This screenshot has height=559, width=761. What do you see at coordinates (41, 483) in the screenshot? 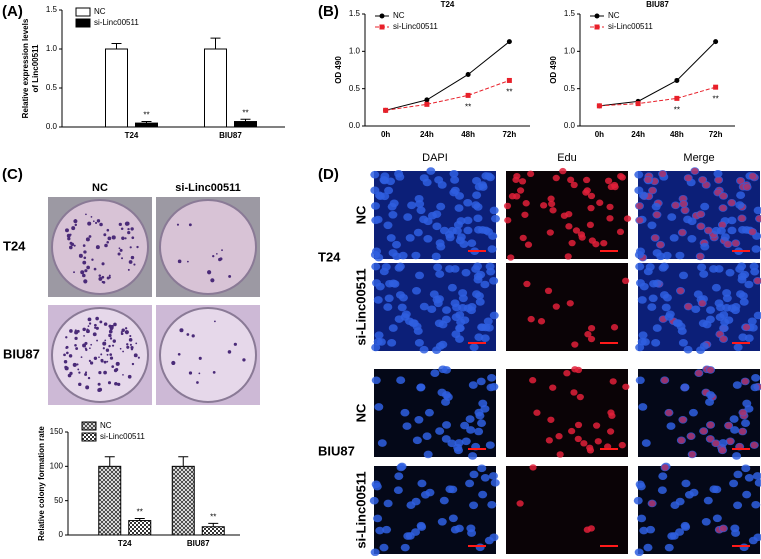
I see `y-axis-label: Relative colony formation rate` at bounding box center [41, 483].